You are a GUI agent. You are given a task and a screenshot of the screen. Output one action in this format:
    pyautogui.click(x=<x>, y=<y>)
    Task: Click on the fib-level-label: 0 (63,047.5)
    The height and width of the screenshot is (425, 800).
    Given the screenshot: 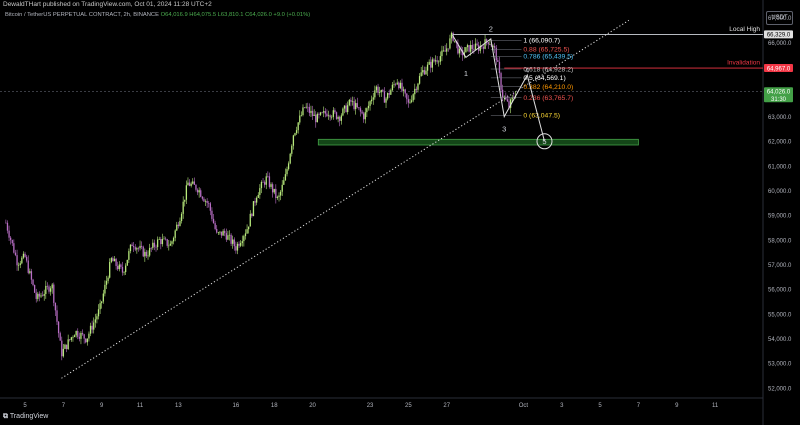 What is the action you would take?
    pyautogui.click(x=541, y=116)
    